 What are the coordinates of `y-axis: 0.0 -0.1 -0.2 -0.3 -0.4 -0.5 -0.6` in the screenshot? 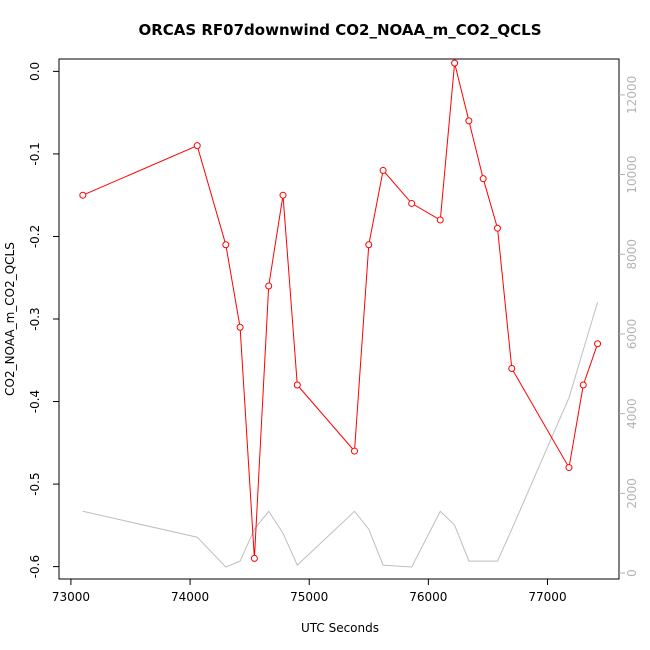 It's located at (43, 320).